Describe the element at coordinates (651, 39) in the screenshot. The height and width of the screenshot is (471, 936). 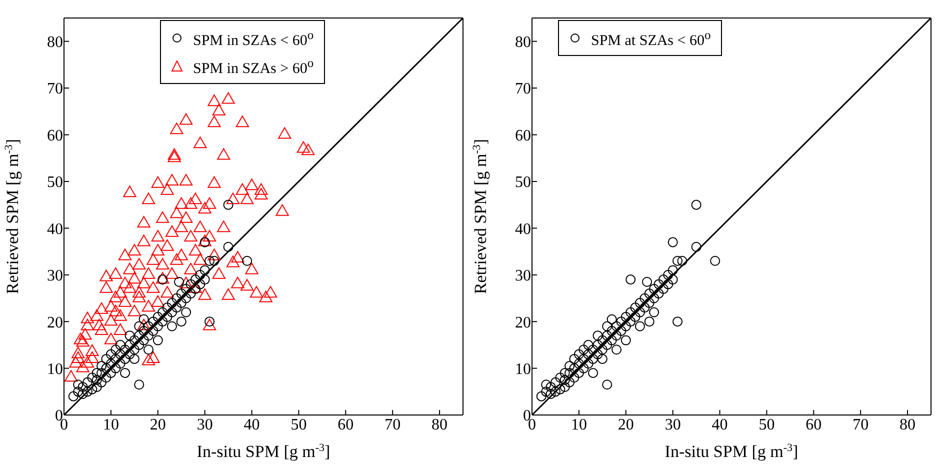
I see `legend-label: SPM at SZAs < 60$^{o}$` at that location.